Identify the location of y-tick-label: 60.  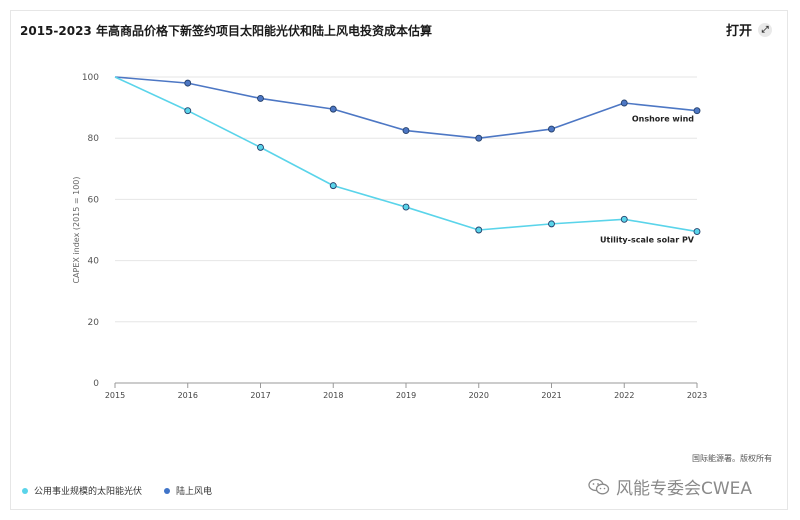
(94, 200).